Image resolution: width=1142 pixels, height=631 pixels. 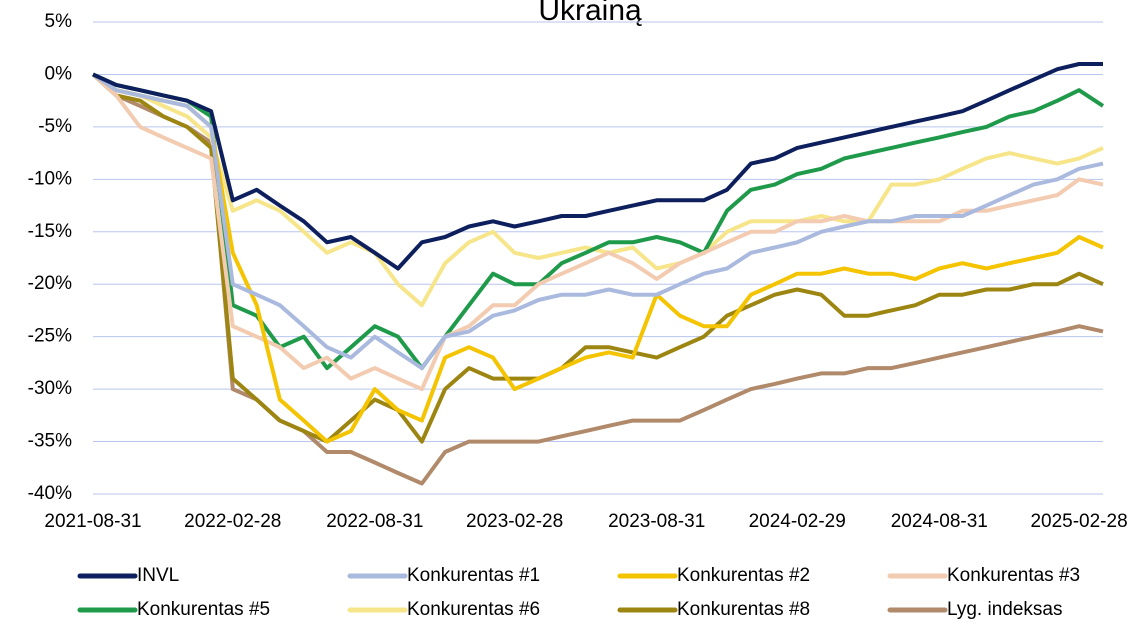 I want to click on legend-label: Konkurentas #5, so click(x=203, y=609).